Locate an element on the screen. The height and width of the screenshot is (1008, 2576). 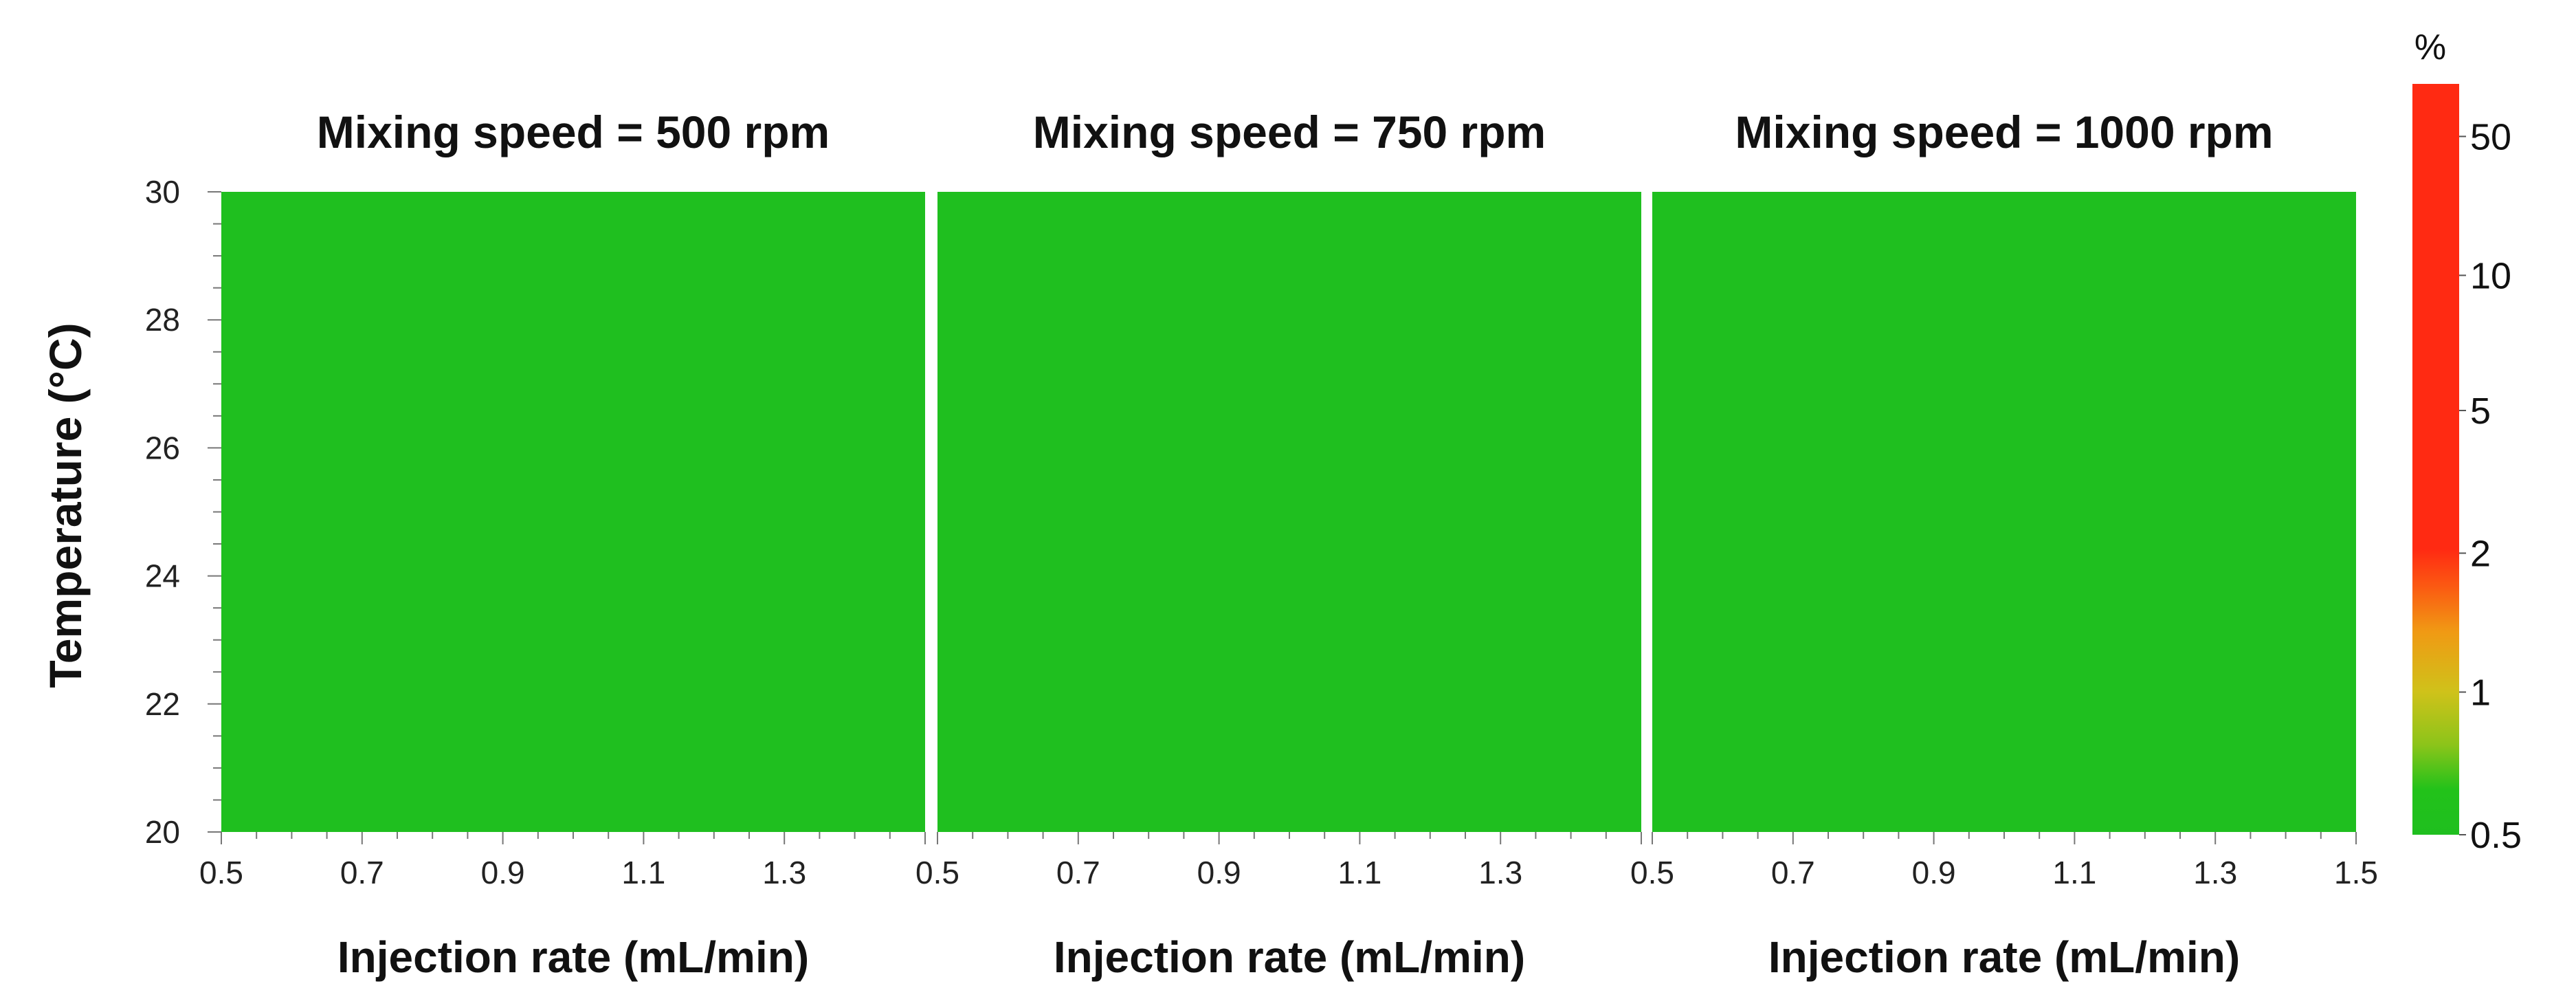
colorbar-unit: % is located at coordinates (2430, 47).